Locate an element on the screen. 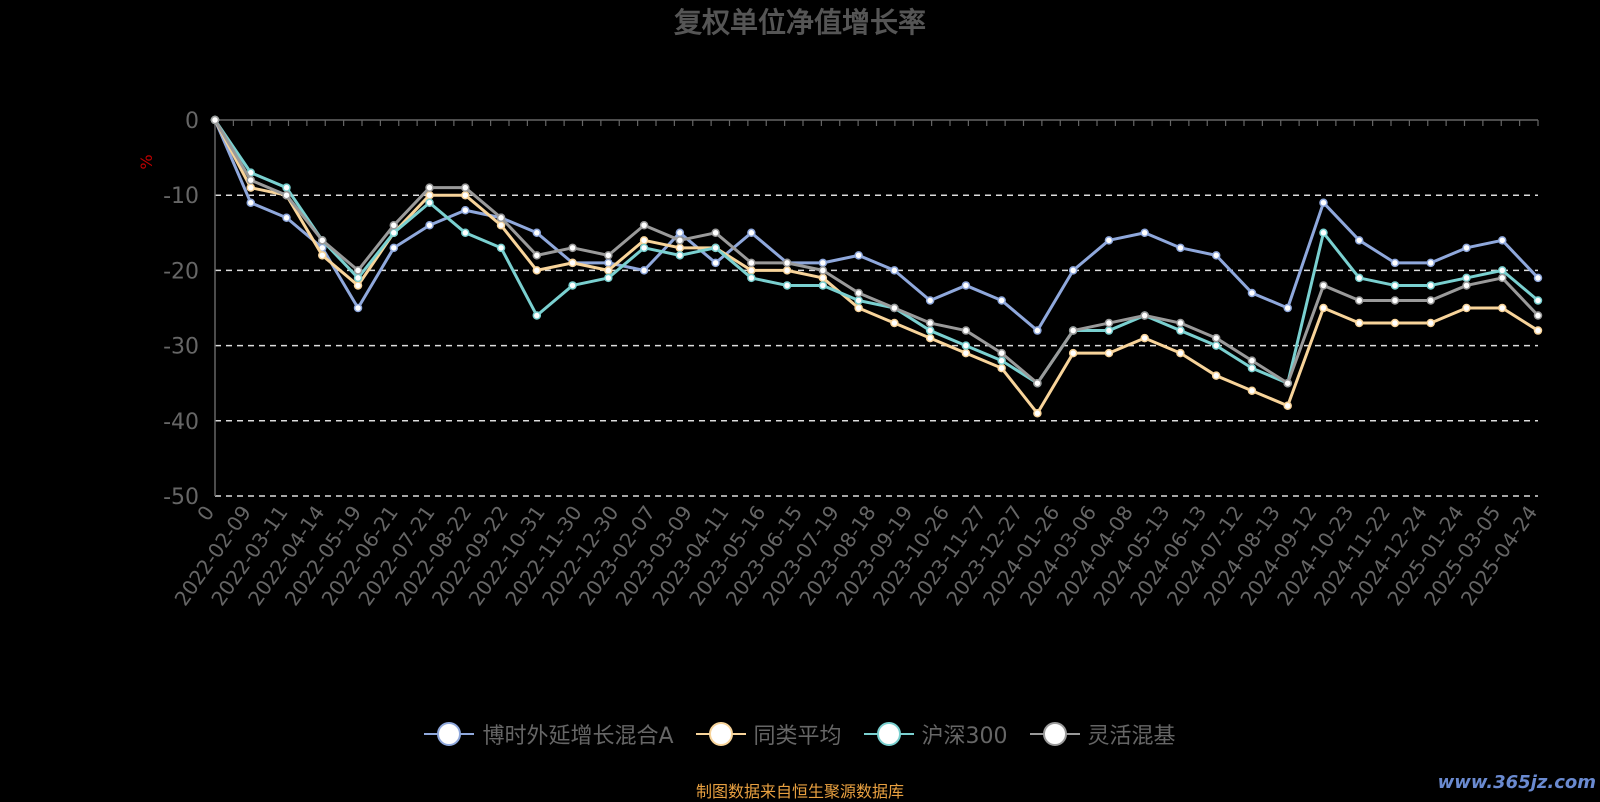 This screenshot has width=1600, height=802. y-tick-label: -50 is located at coordinates (181, 497).